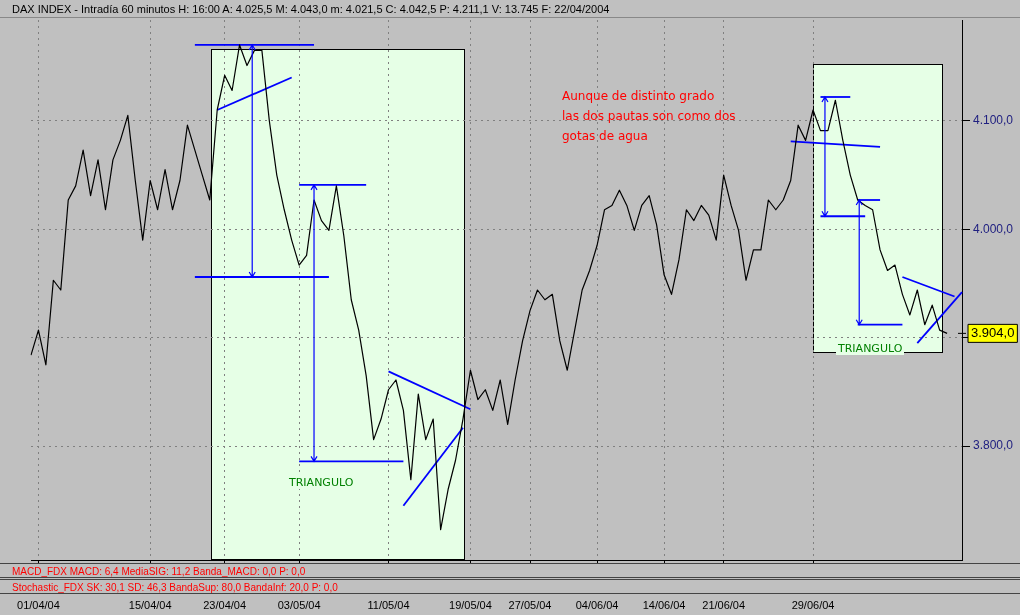 This screenshot has width=1020, height=615. I want to click on x-tick-label: 15/04/04, so click(150, 604).